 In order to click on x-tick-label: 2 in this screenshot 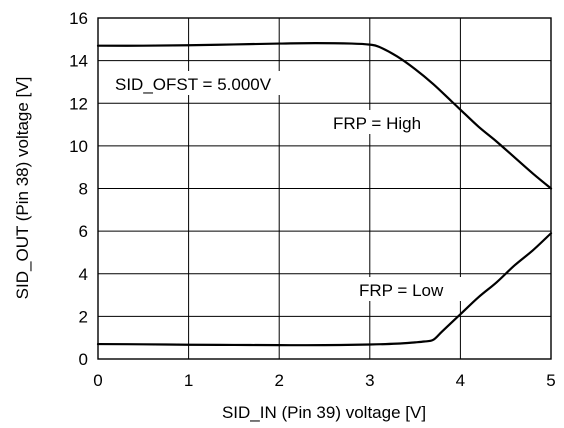, I will do `click(278, 380)`.